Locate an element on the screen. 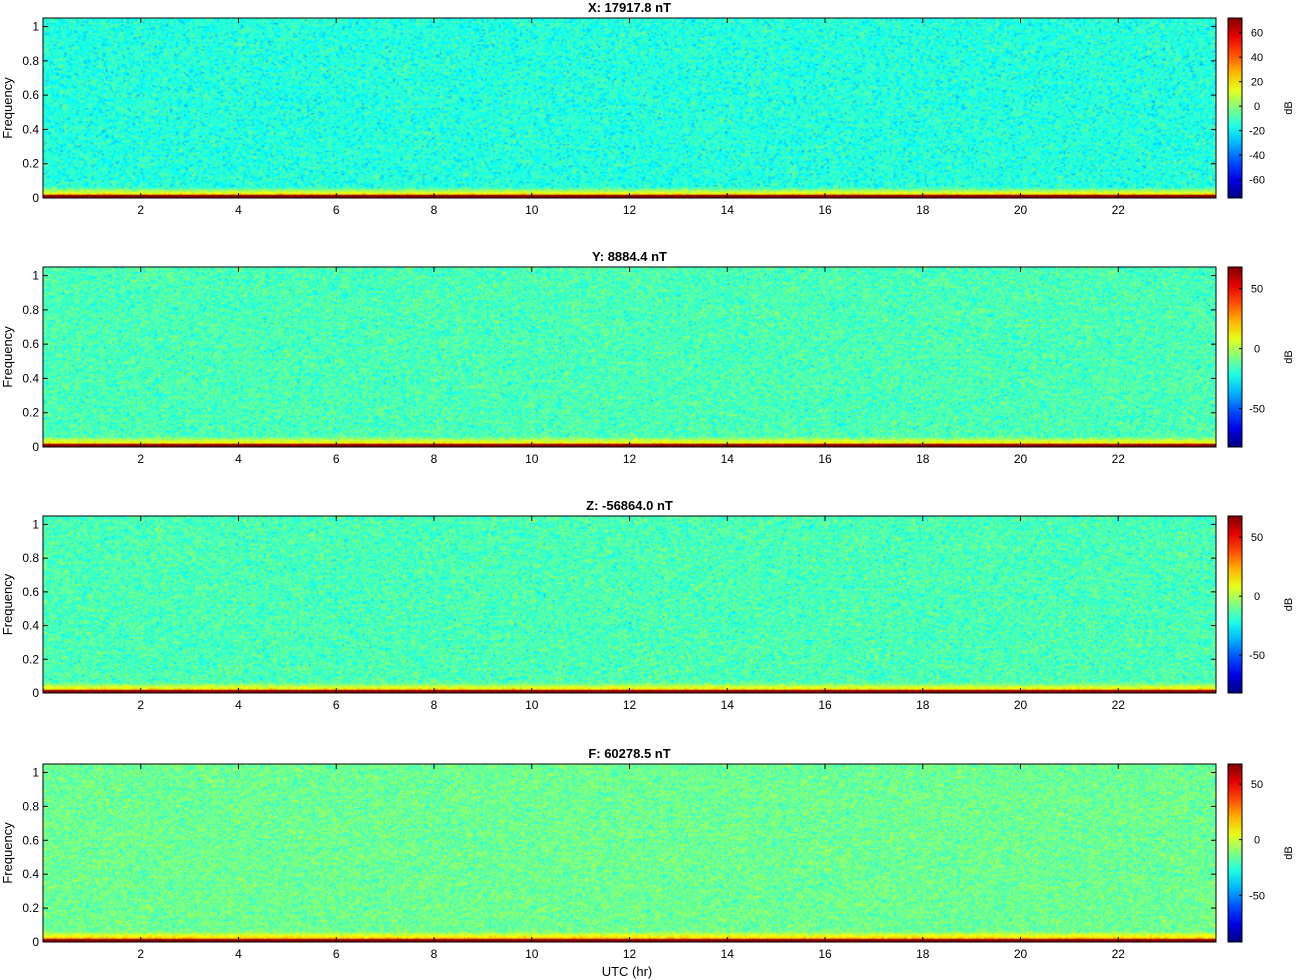 The height and width of the screenshot is (980, 1297). colorbar-tick-label: 60 is located at coordinates (1257, 34).